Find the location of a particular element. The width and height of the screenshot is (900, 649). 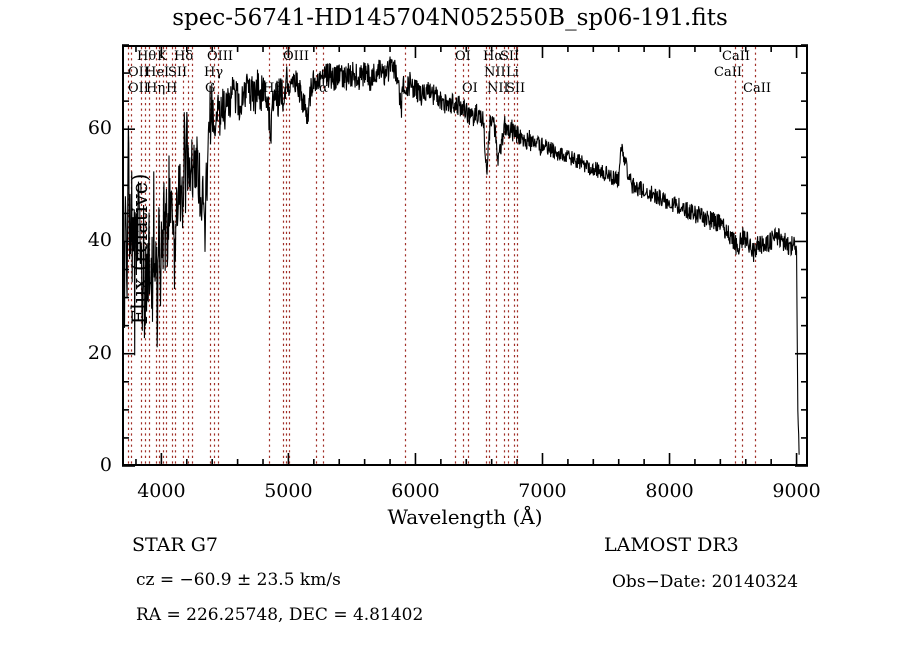

line-id-label: G is located at coordinates (210, 88).